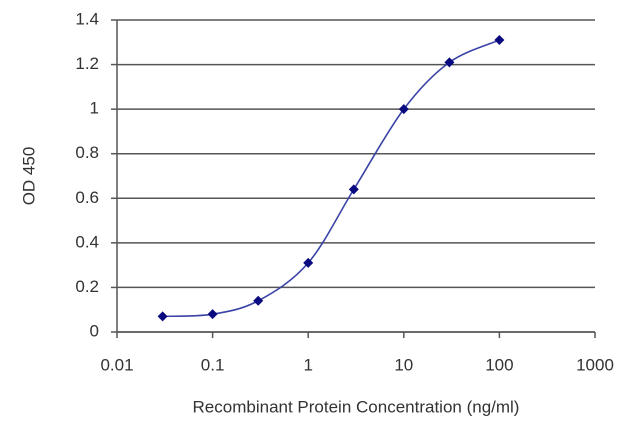 The width and height of the screenshot is (640, 427). Describe the element at coordinates (87, 63) in the screenshot. I see `y-tick-label: 1.2` at that location.